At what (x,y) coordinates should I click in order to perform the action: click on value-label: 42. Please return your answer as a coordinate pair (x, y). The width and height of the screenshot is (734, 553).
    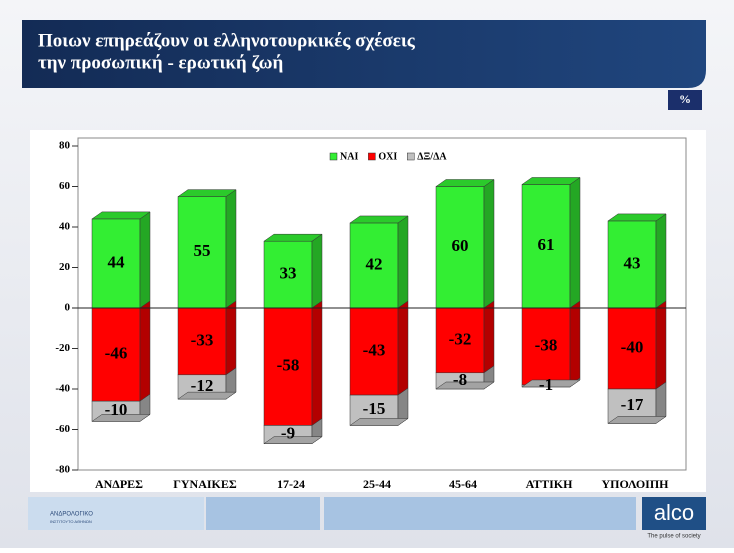
    Looking at the image, I should click on (374, 263).